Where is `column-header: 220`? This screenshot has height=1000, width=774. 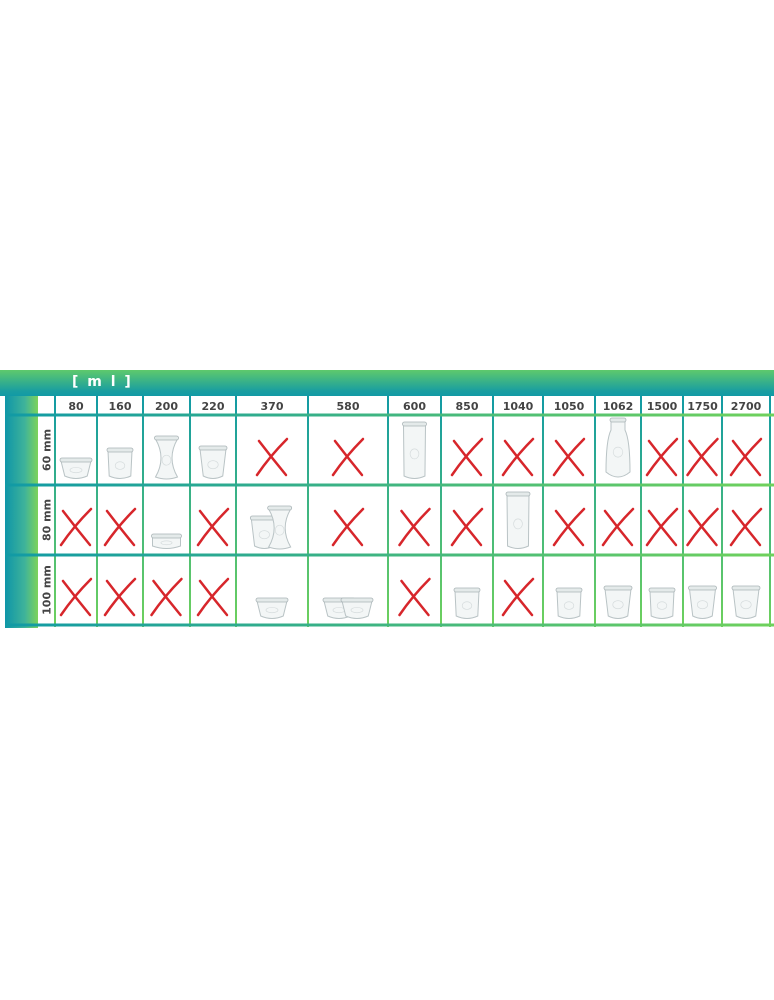
column-header: 220 is located at coordinates (213, 406).